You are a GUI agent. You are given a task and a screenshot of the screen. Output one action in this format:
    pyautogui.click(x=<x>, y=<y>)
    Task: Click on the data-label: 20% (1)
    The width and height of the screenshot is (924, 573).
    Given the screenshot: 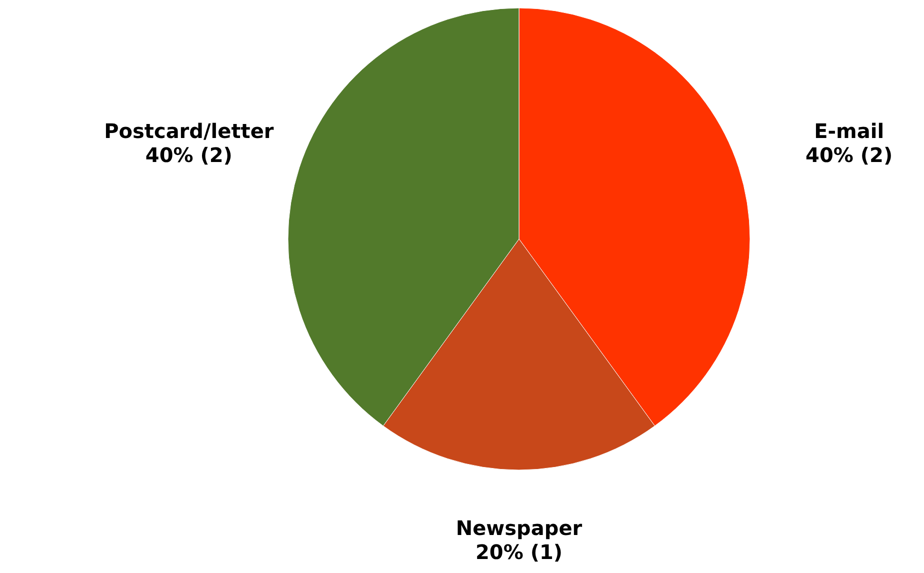 What is the action you would take?
    pyautogui.click(x=519, y=552)
    